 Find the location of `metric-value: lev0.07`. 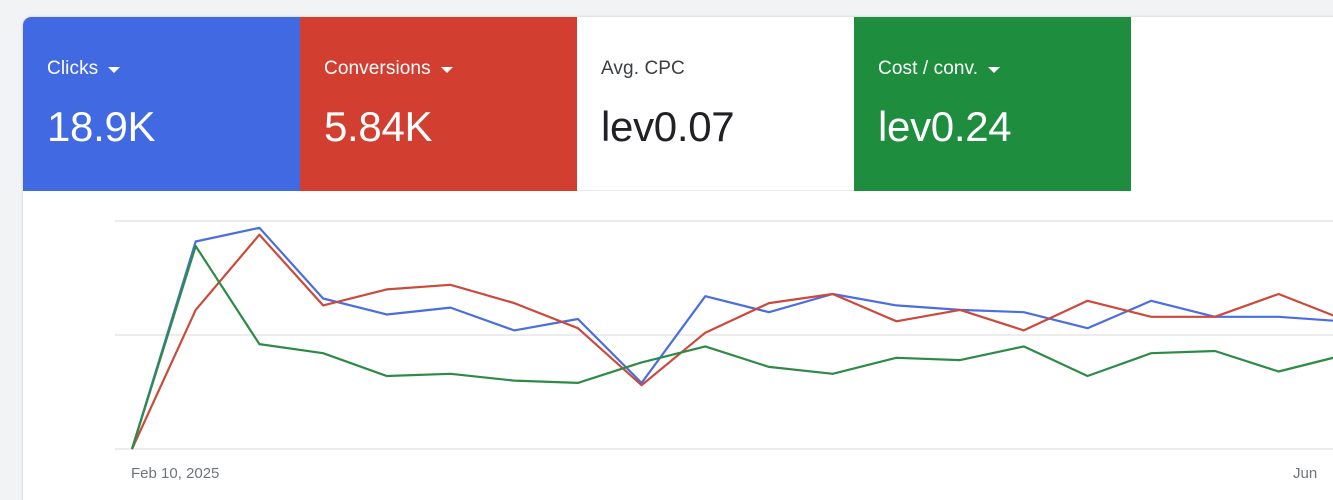

metric-value: lev0.07 is located at coordinates (668, 126).